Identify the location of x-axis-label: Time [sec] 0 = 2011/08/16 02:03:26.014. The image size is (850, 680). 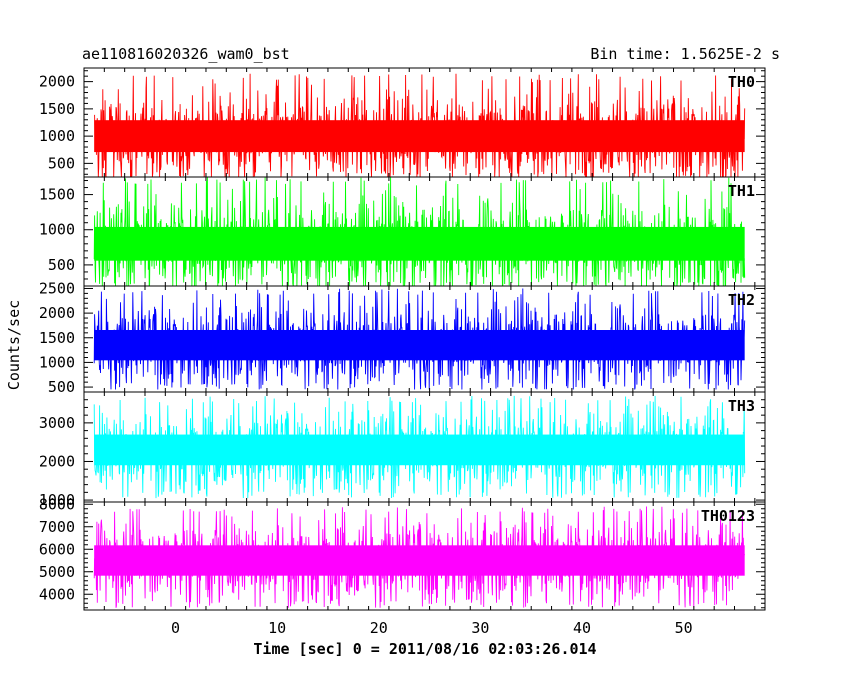
(424, 649).